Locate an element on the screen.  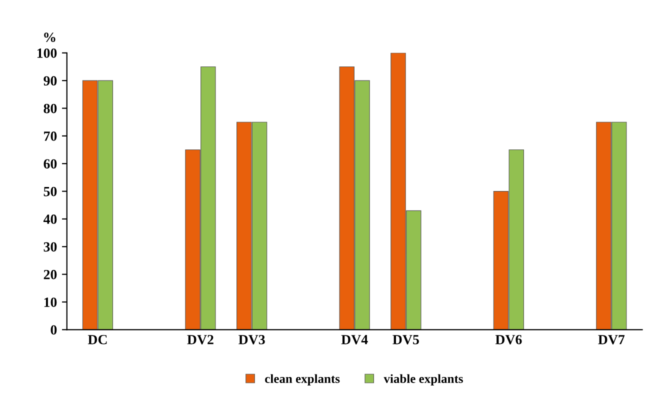
y-tick-label: 80 is located at coordinates (50, 109).